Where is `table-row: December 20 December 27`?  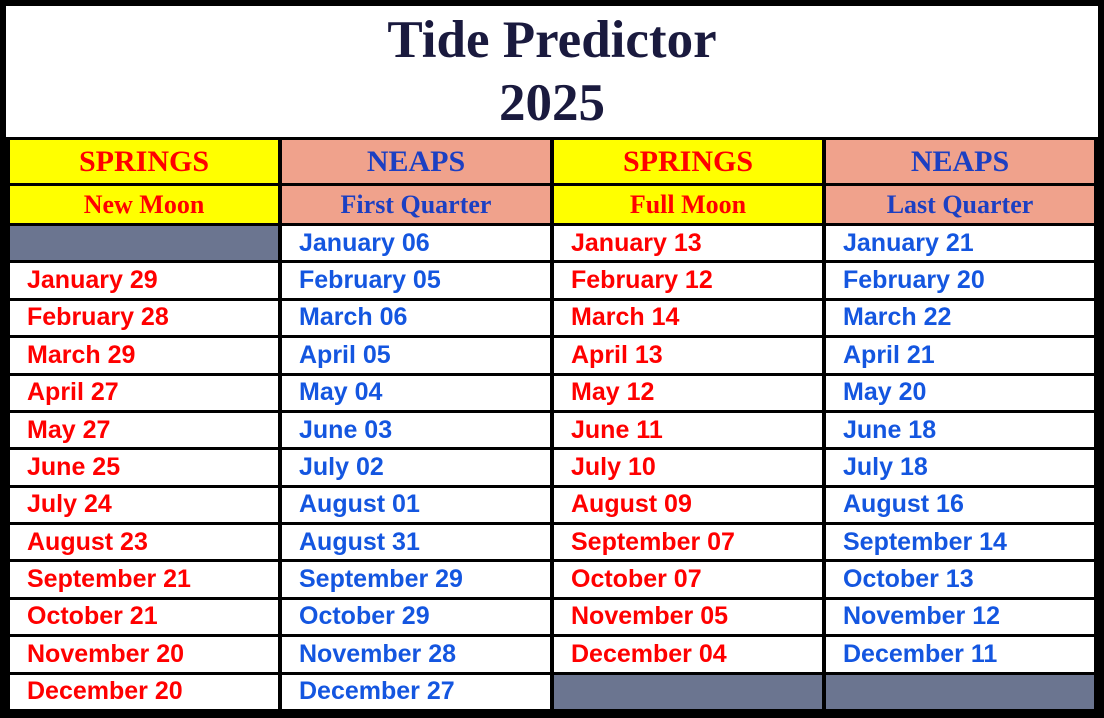 table-row: December 20 December 27 is located at coordinates (552, 691).